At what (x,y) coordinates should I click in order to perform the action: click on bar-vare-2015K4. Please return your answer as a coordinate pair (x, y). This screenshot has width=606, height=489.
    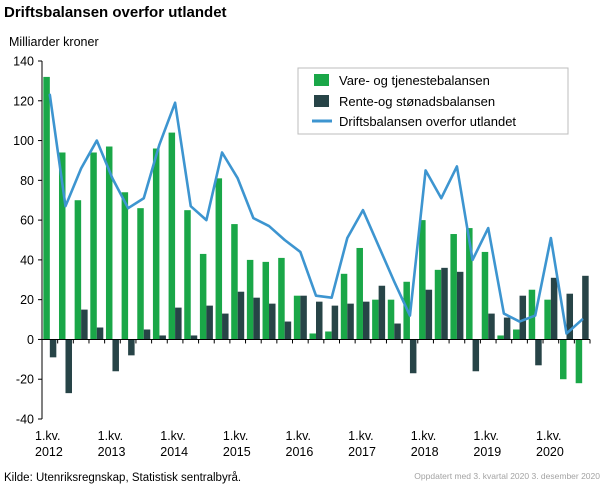
    Looking at the image, I should click on (281, 298).